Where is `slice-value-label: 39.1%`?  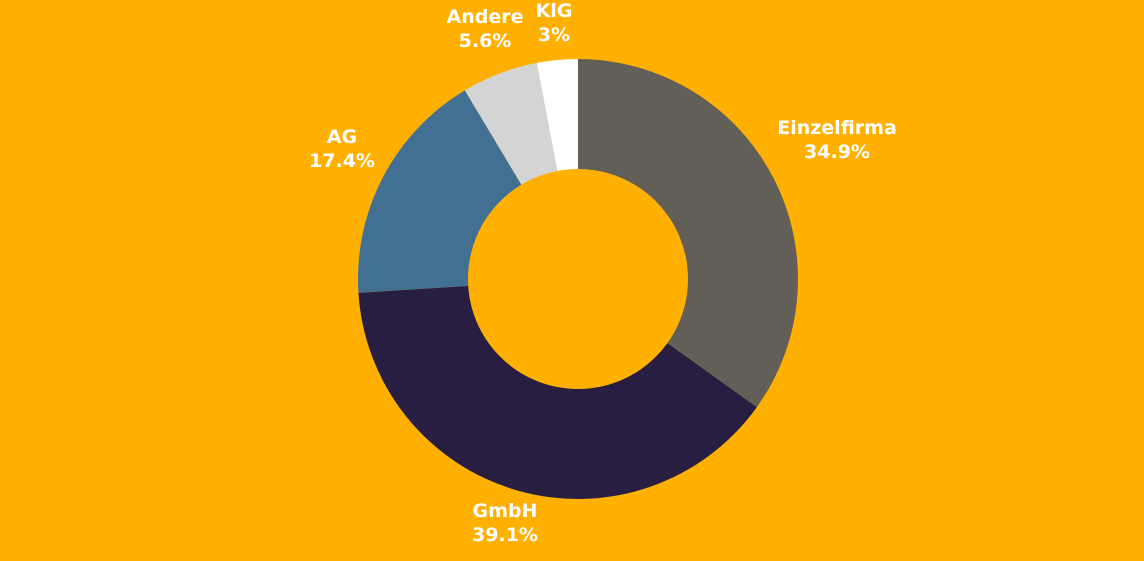
slice-value-label: 39.1% is located at coordinates (505, 535).